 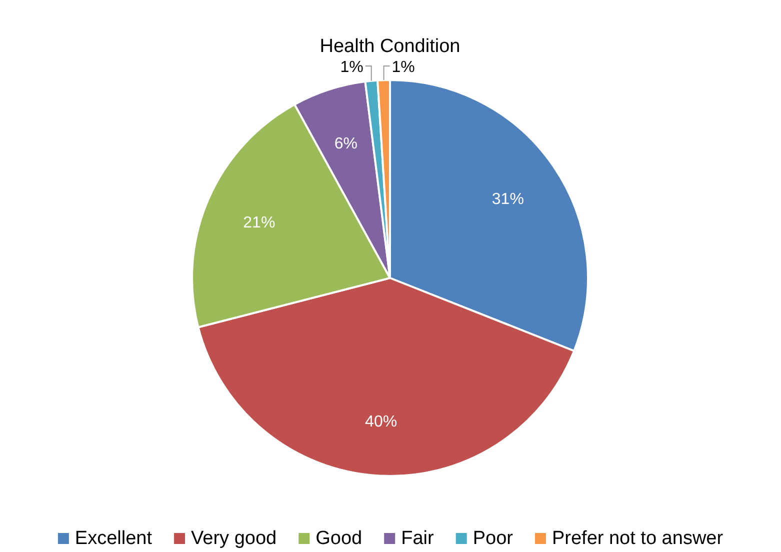 What do you see at coordinates (339, 538) in the screenshot?
I see `legend-label: Good` at bounding box center [339, 538].